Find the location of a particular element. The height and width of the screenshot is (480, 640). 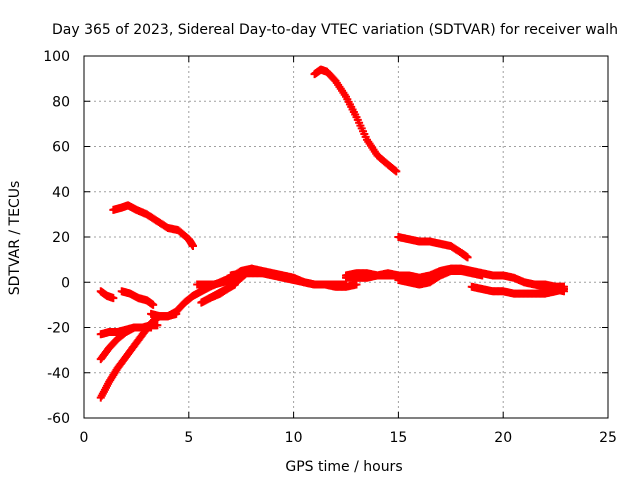

y-tick-label: 80 is located at coordinates (61, 102).